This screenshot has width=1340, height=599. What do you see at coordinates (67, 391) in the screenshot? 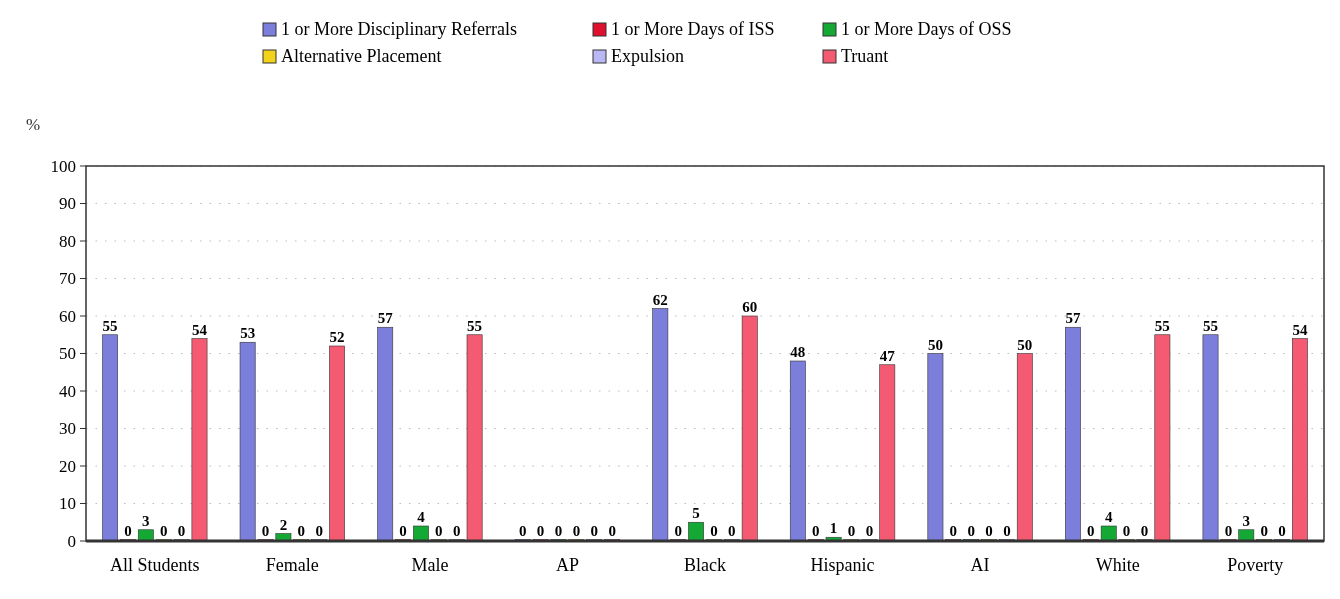
I see `y-tick-label: 40` at bounding box center [67, 391].